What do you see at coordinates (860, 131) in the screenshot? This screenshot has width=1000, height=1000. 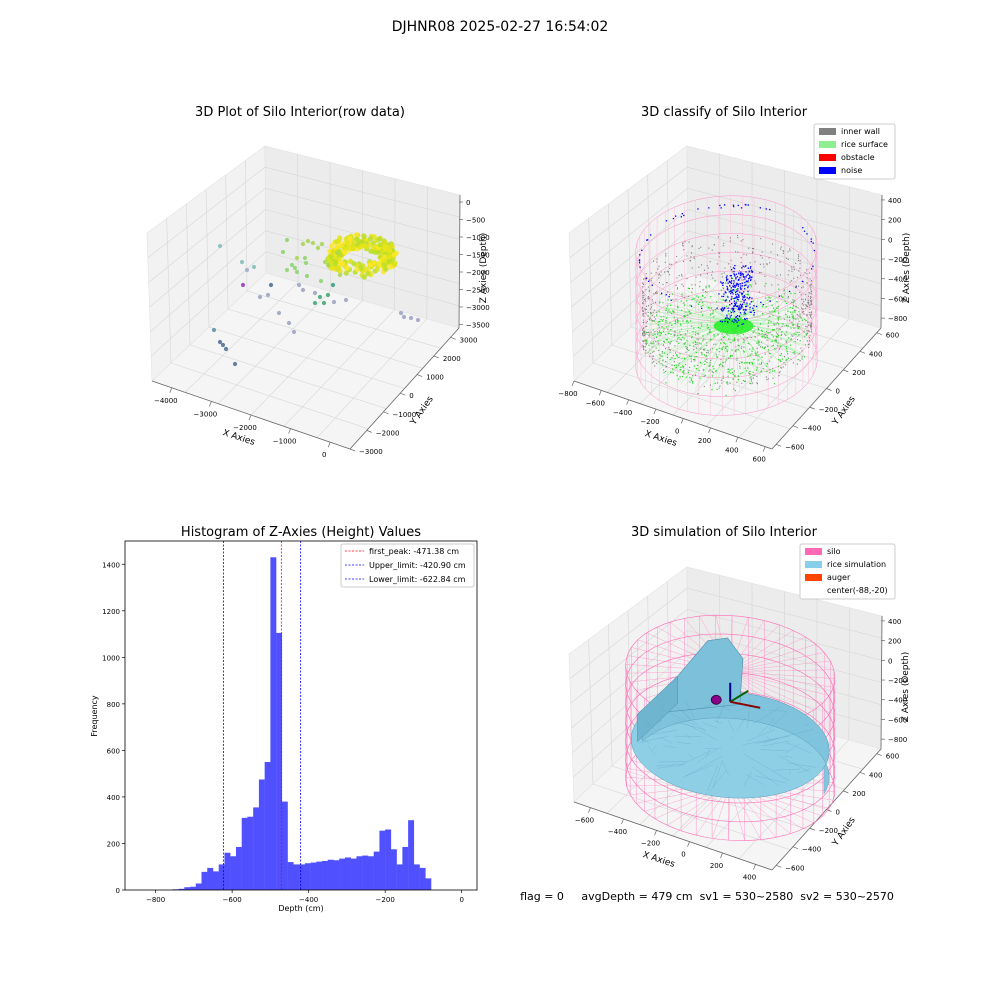 I see `legend-label-inner-wall: inner wall` at bounding box center [860, 131].